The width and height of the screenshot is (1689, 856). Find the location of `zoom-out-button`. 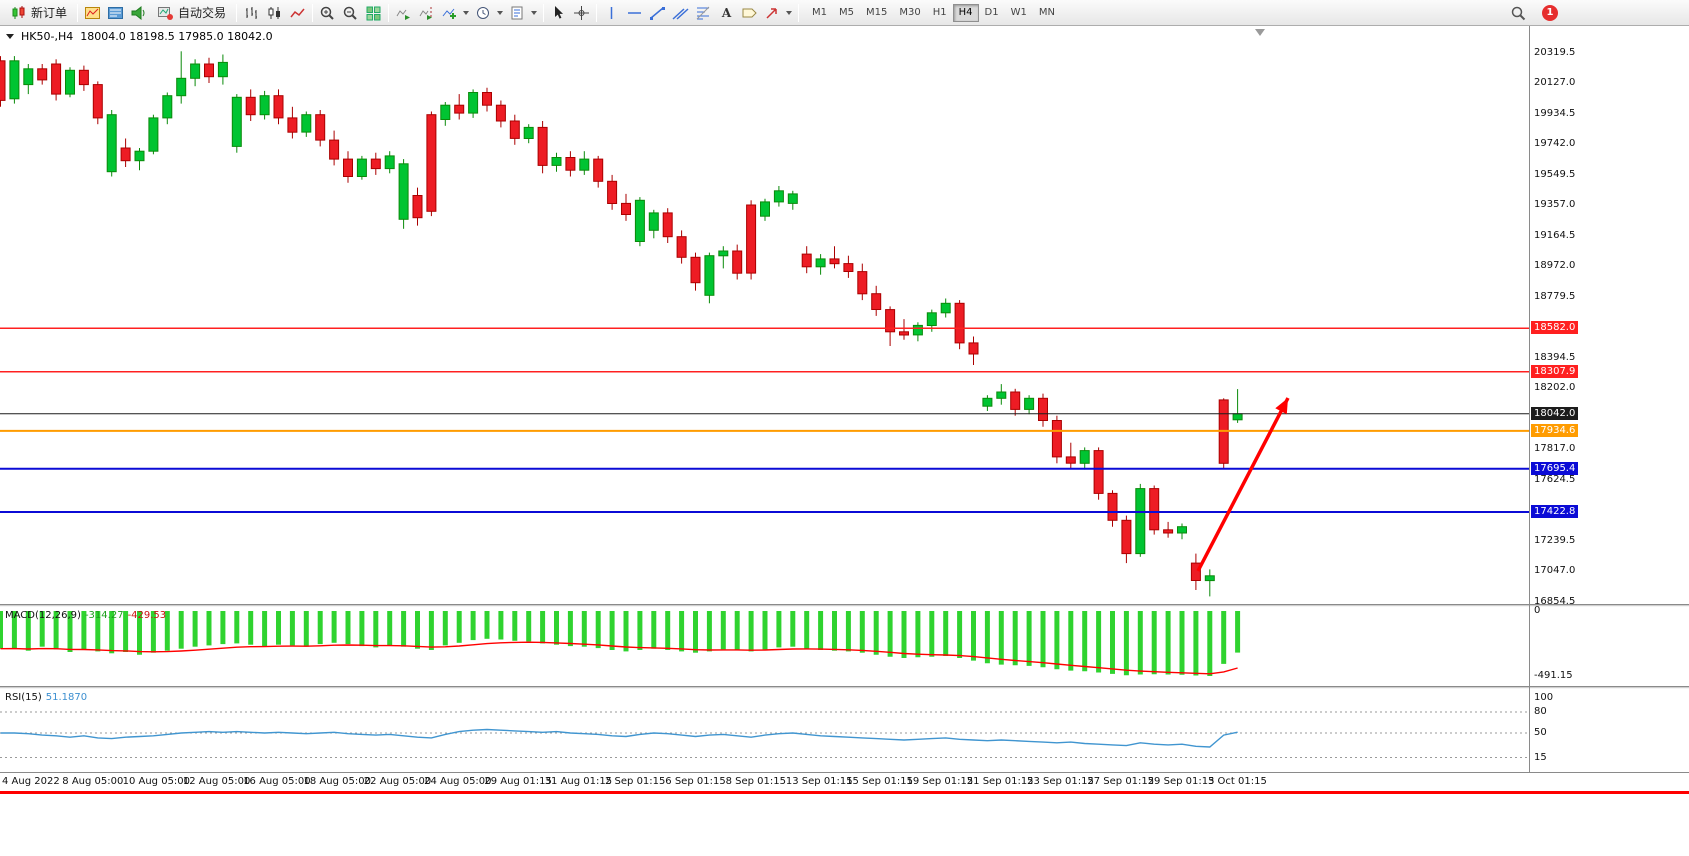

zoom-out-button is located at coordinates (350, 13).